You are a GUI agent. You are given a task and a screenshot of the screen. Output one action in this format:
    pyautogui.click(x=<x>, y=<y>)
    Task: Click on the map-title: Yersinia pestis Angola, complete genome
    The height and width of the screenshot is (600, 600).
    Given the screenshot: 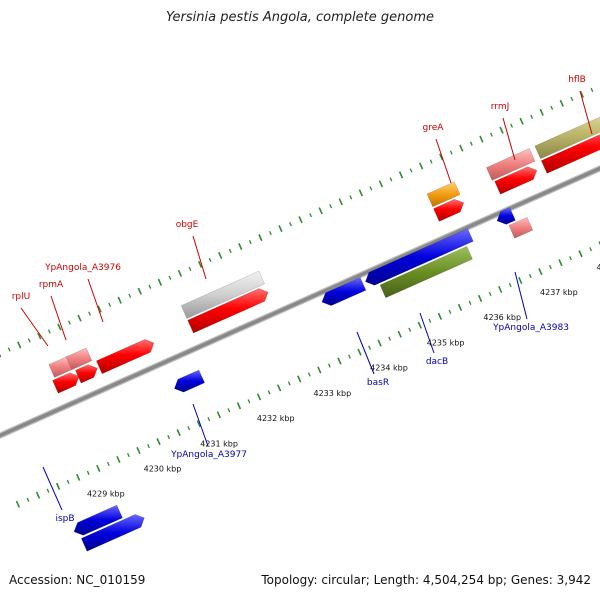 What is the action you would take?
    pyautogui.click(x=300, y=17)
    